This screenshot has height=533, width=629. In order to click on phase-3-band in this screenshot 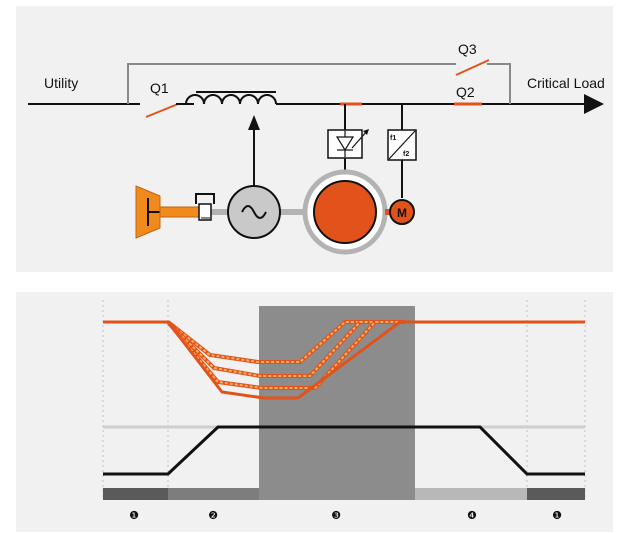, I will do `click(337, 402)`.